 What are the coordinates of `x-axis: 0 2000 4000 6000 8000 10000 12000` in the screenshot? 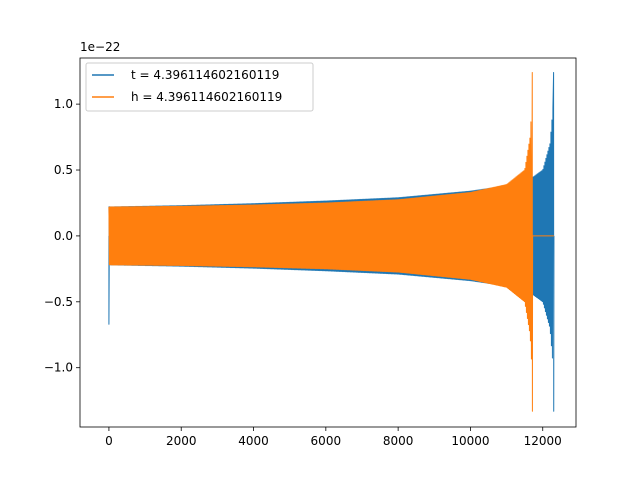 It's located at (333, 437).